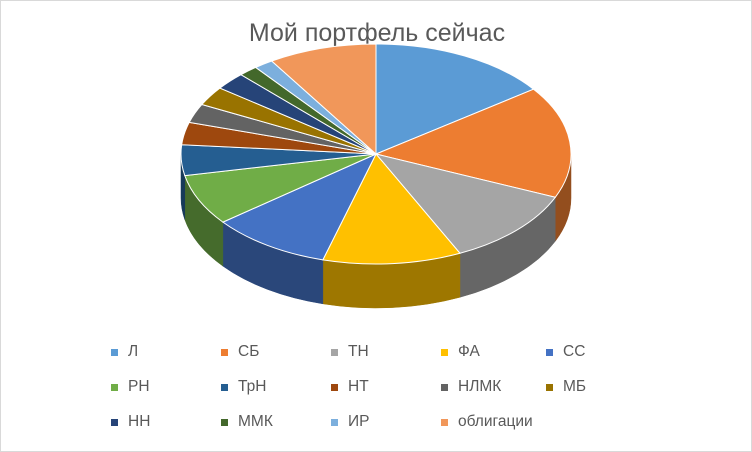 The width and height of the screenshot is (752, 452). I want to click on legend-item: РН, so click(130, 387).